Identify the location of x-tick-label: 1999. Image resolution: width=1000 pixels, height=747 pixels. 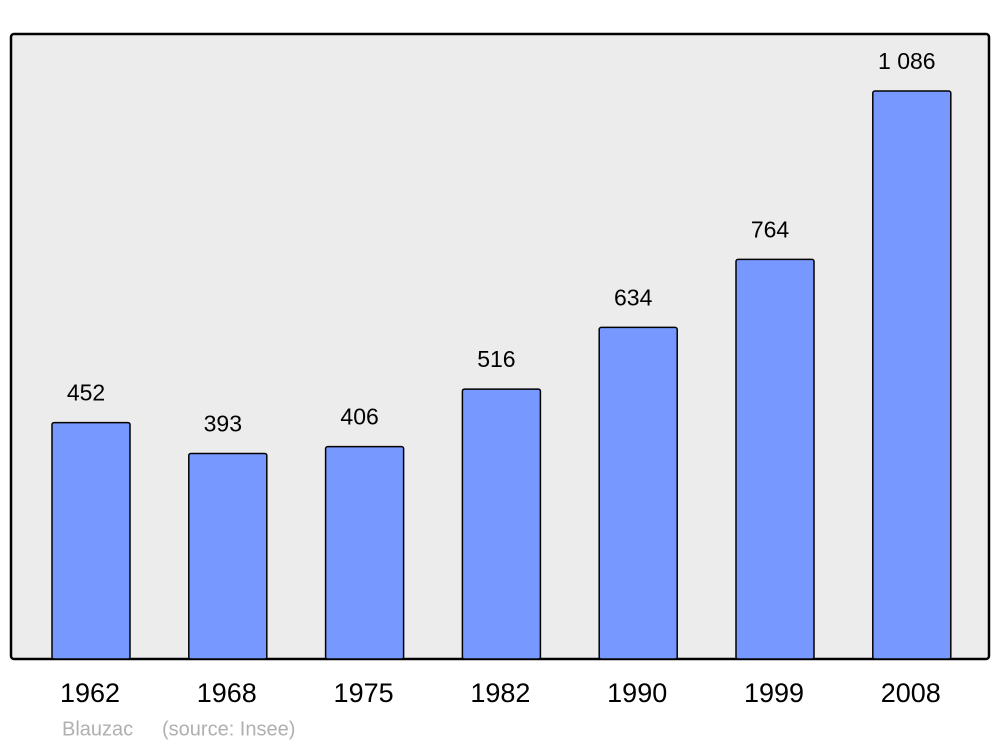
(774, 693).